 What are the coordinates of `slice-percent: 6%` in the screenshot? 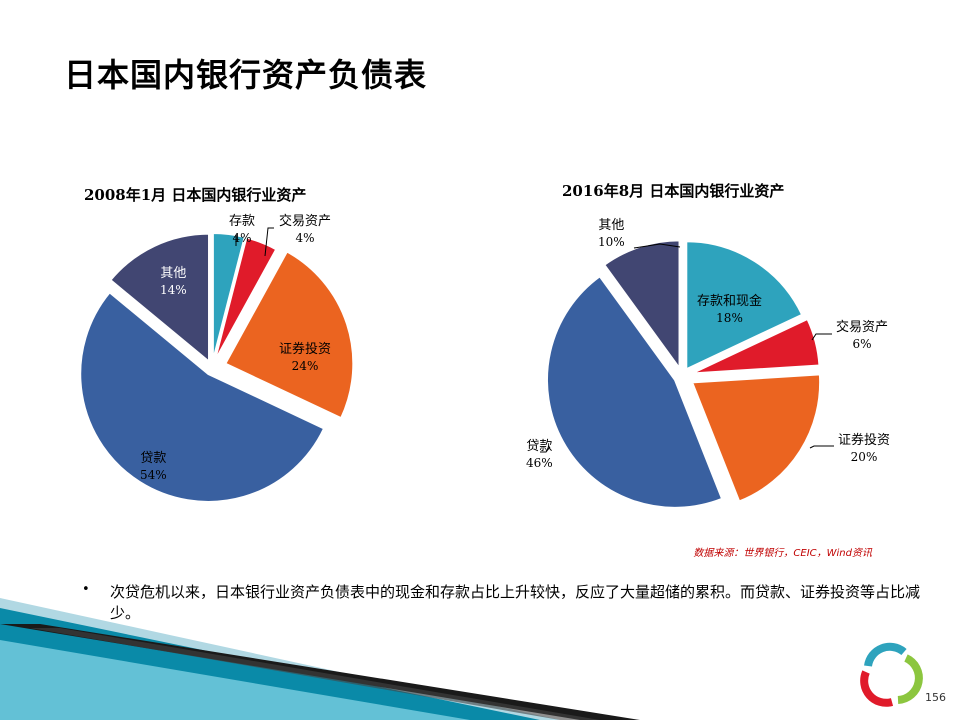 It's located at (862, 344).